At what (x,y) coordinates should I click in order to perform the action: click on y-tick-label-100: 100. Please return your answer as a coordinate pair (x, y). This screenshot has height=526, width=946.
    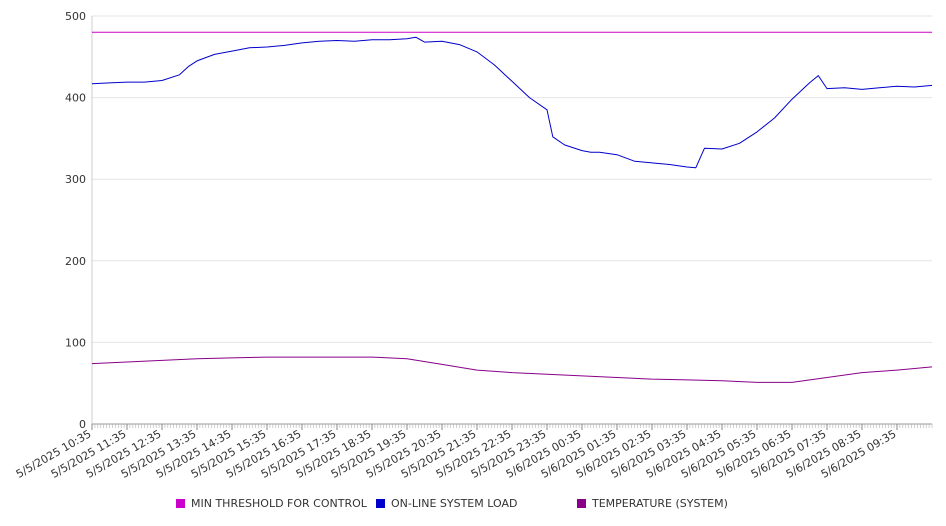
    Looking at the image, I should click on (75, 342).